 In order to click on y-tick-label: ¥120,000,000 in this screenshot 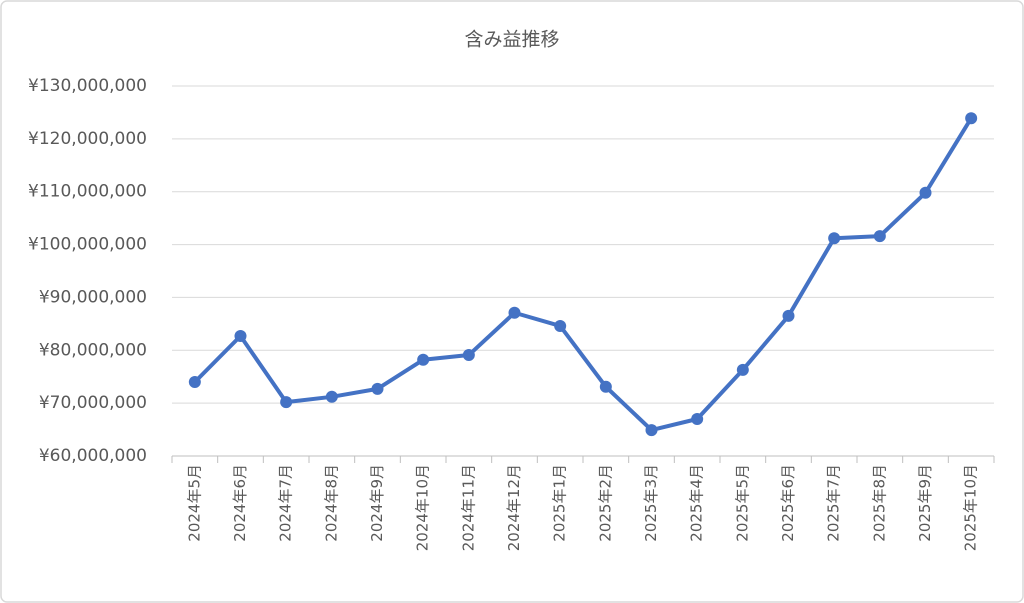, I will do `click(87, 139)`.